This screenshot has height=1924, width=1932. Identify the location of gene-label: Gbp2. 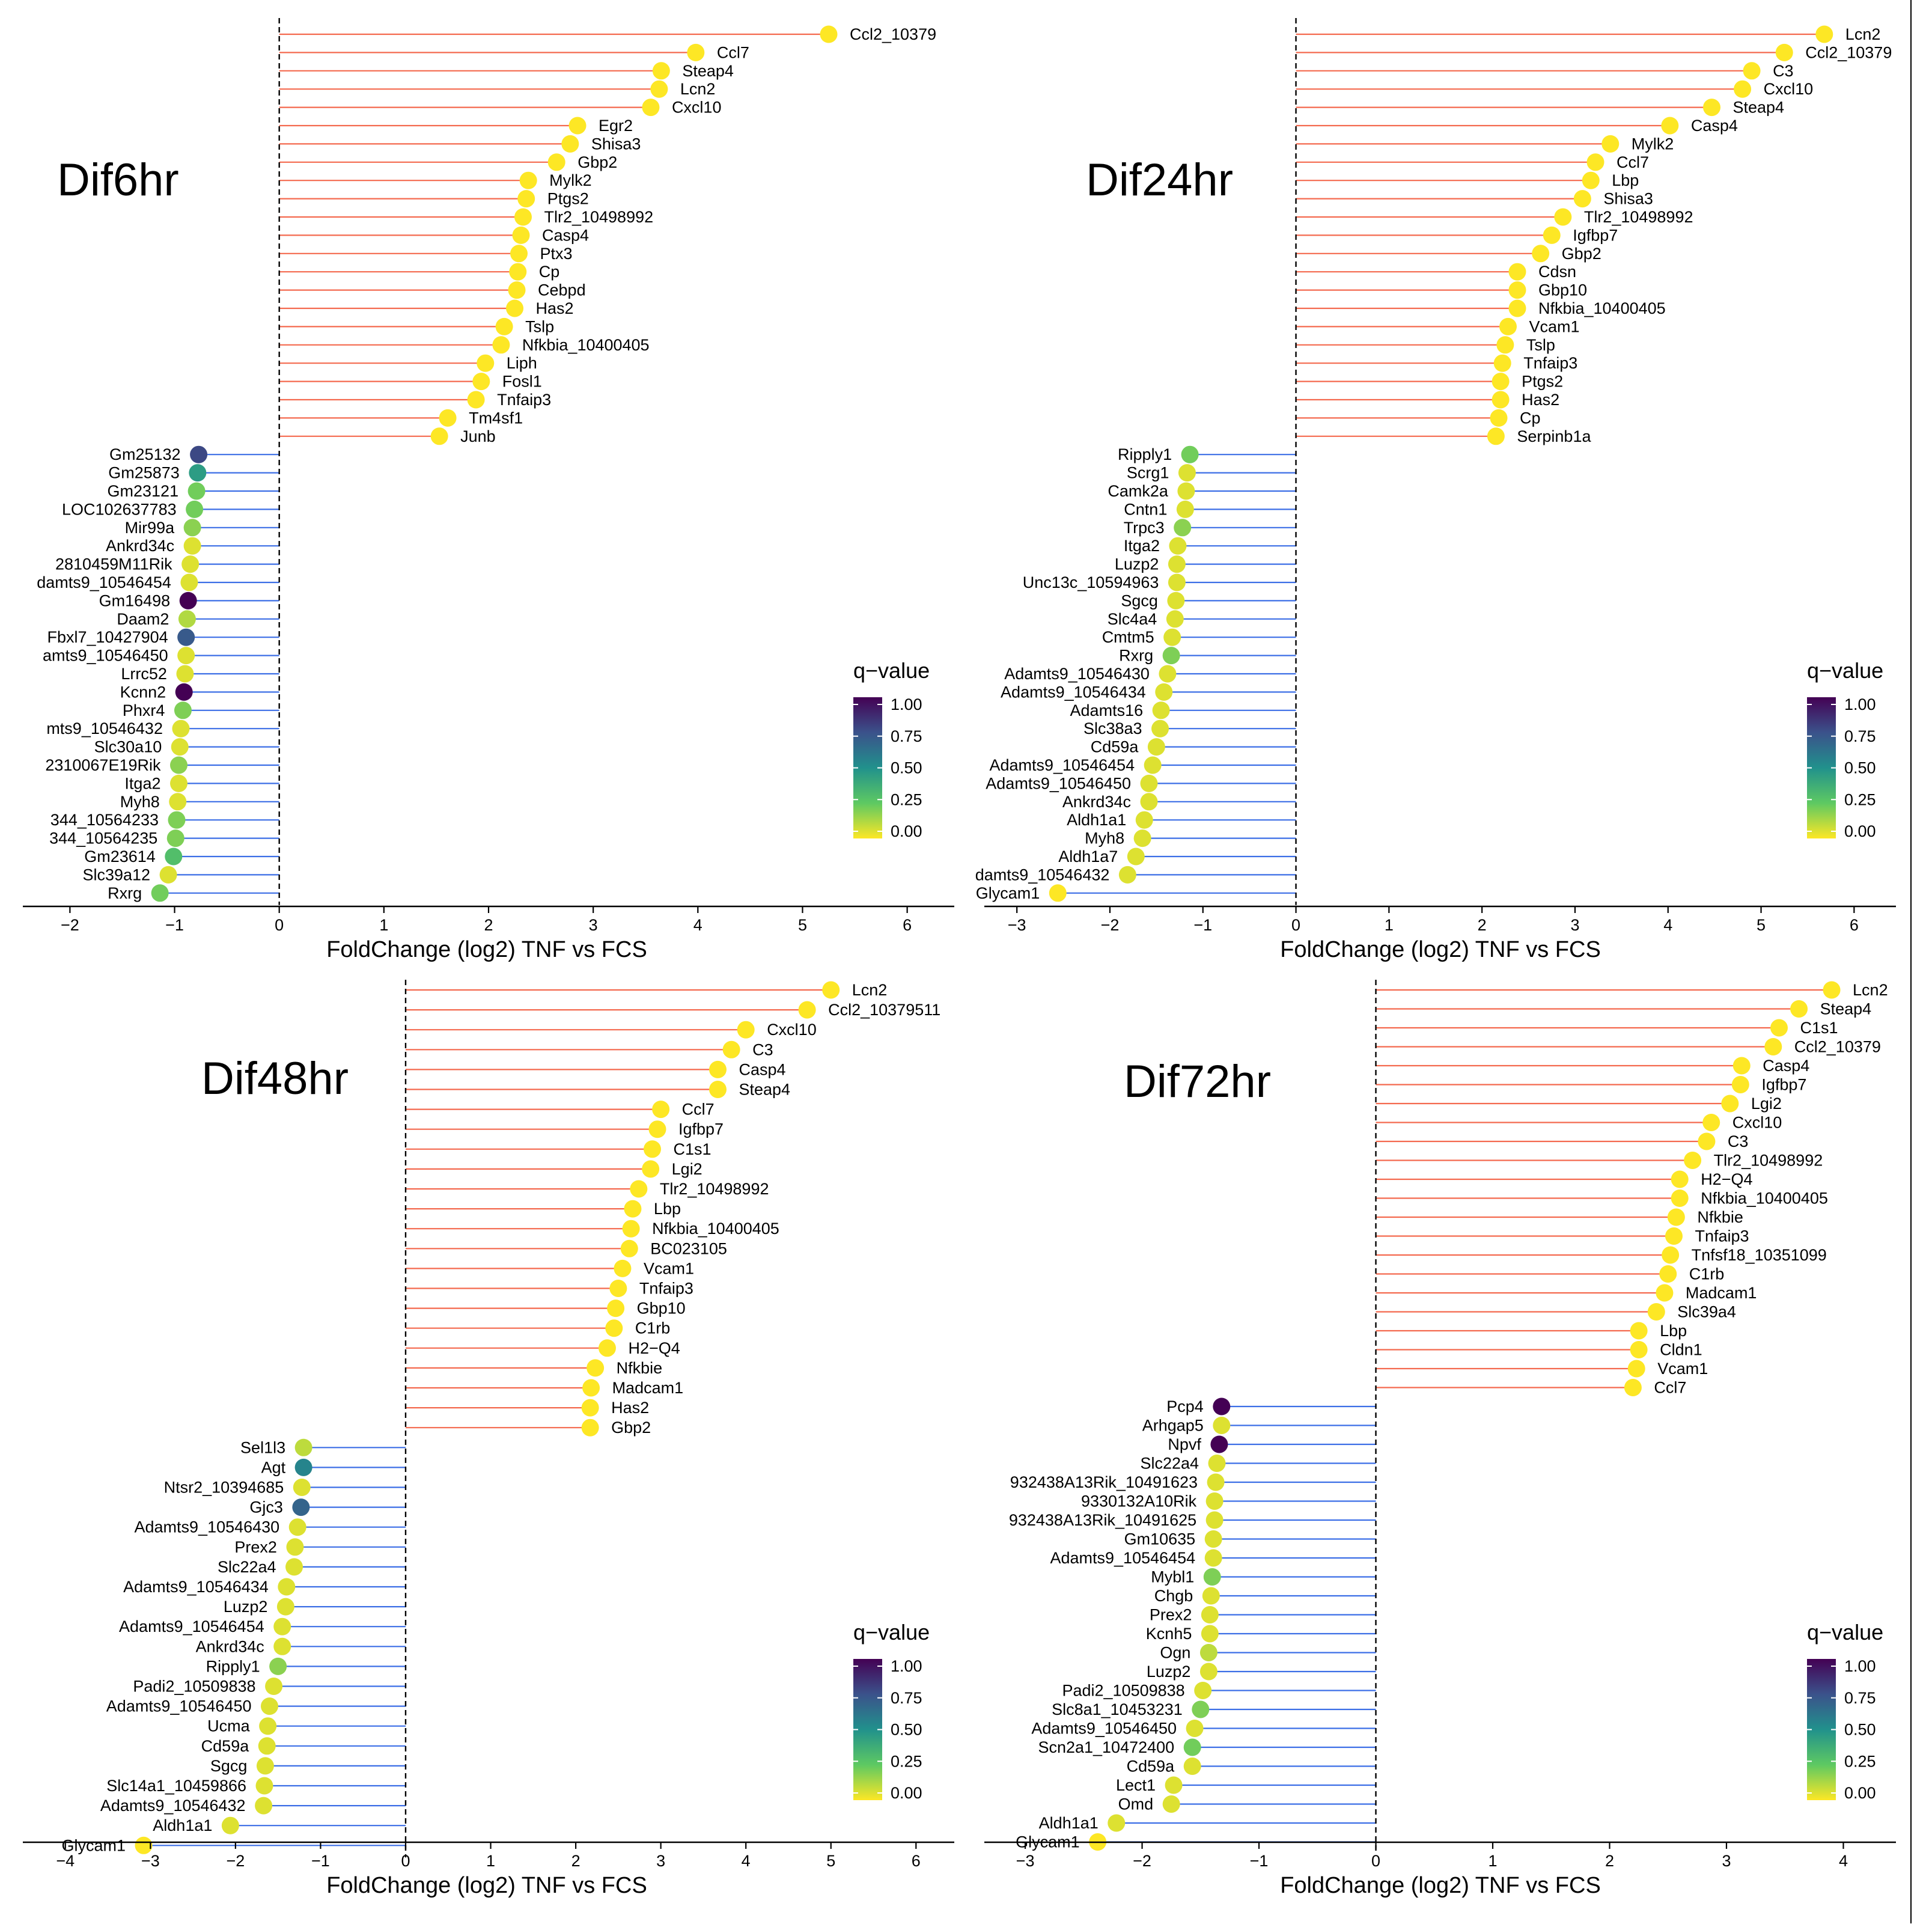
(631, 1428).